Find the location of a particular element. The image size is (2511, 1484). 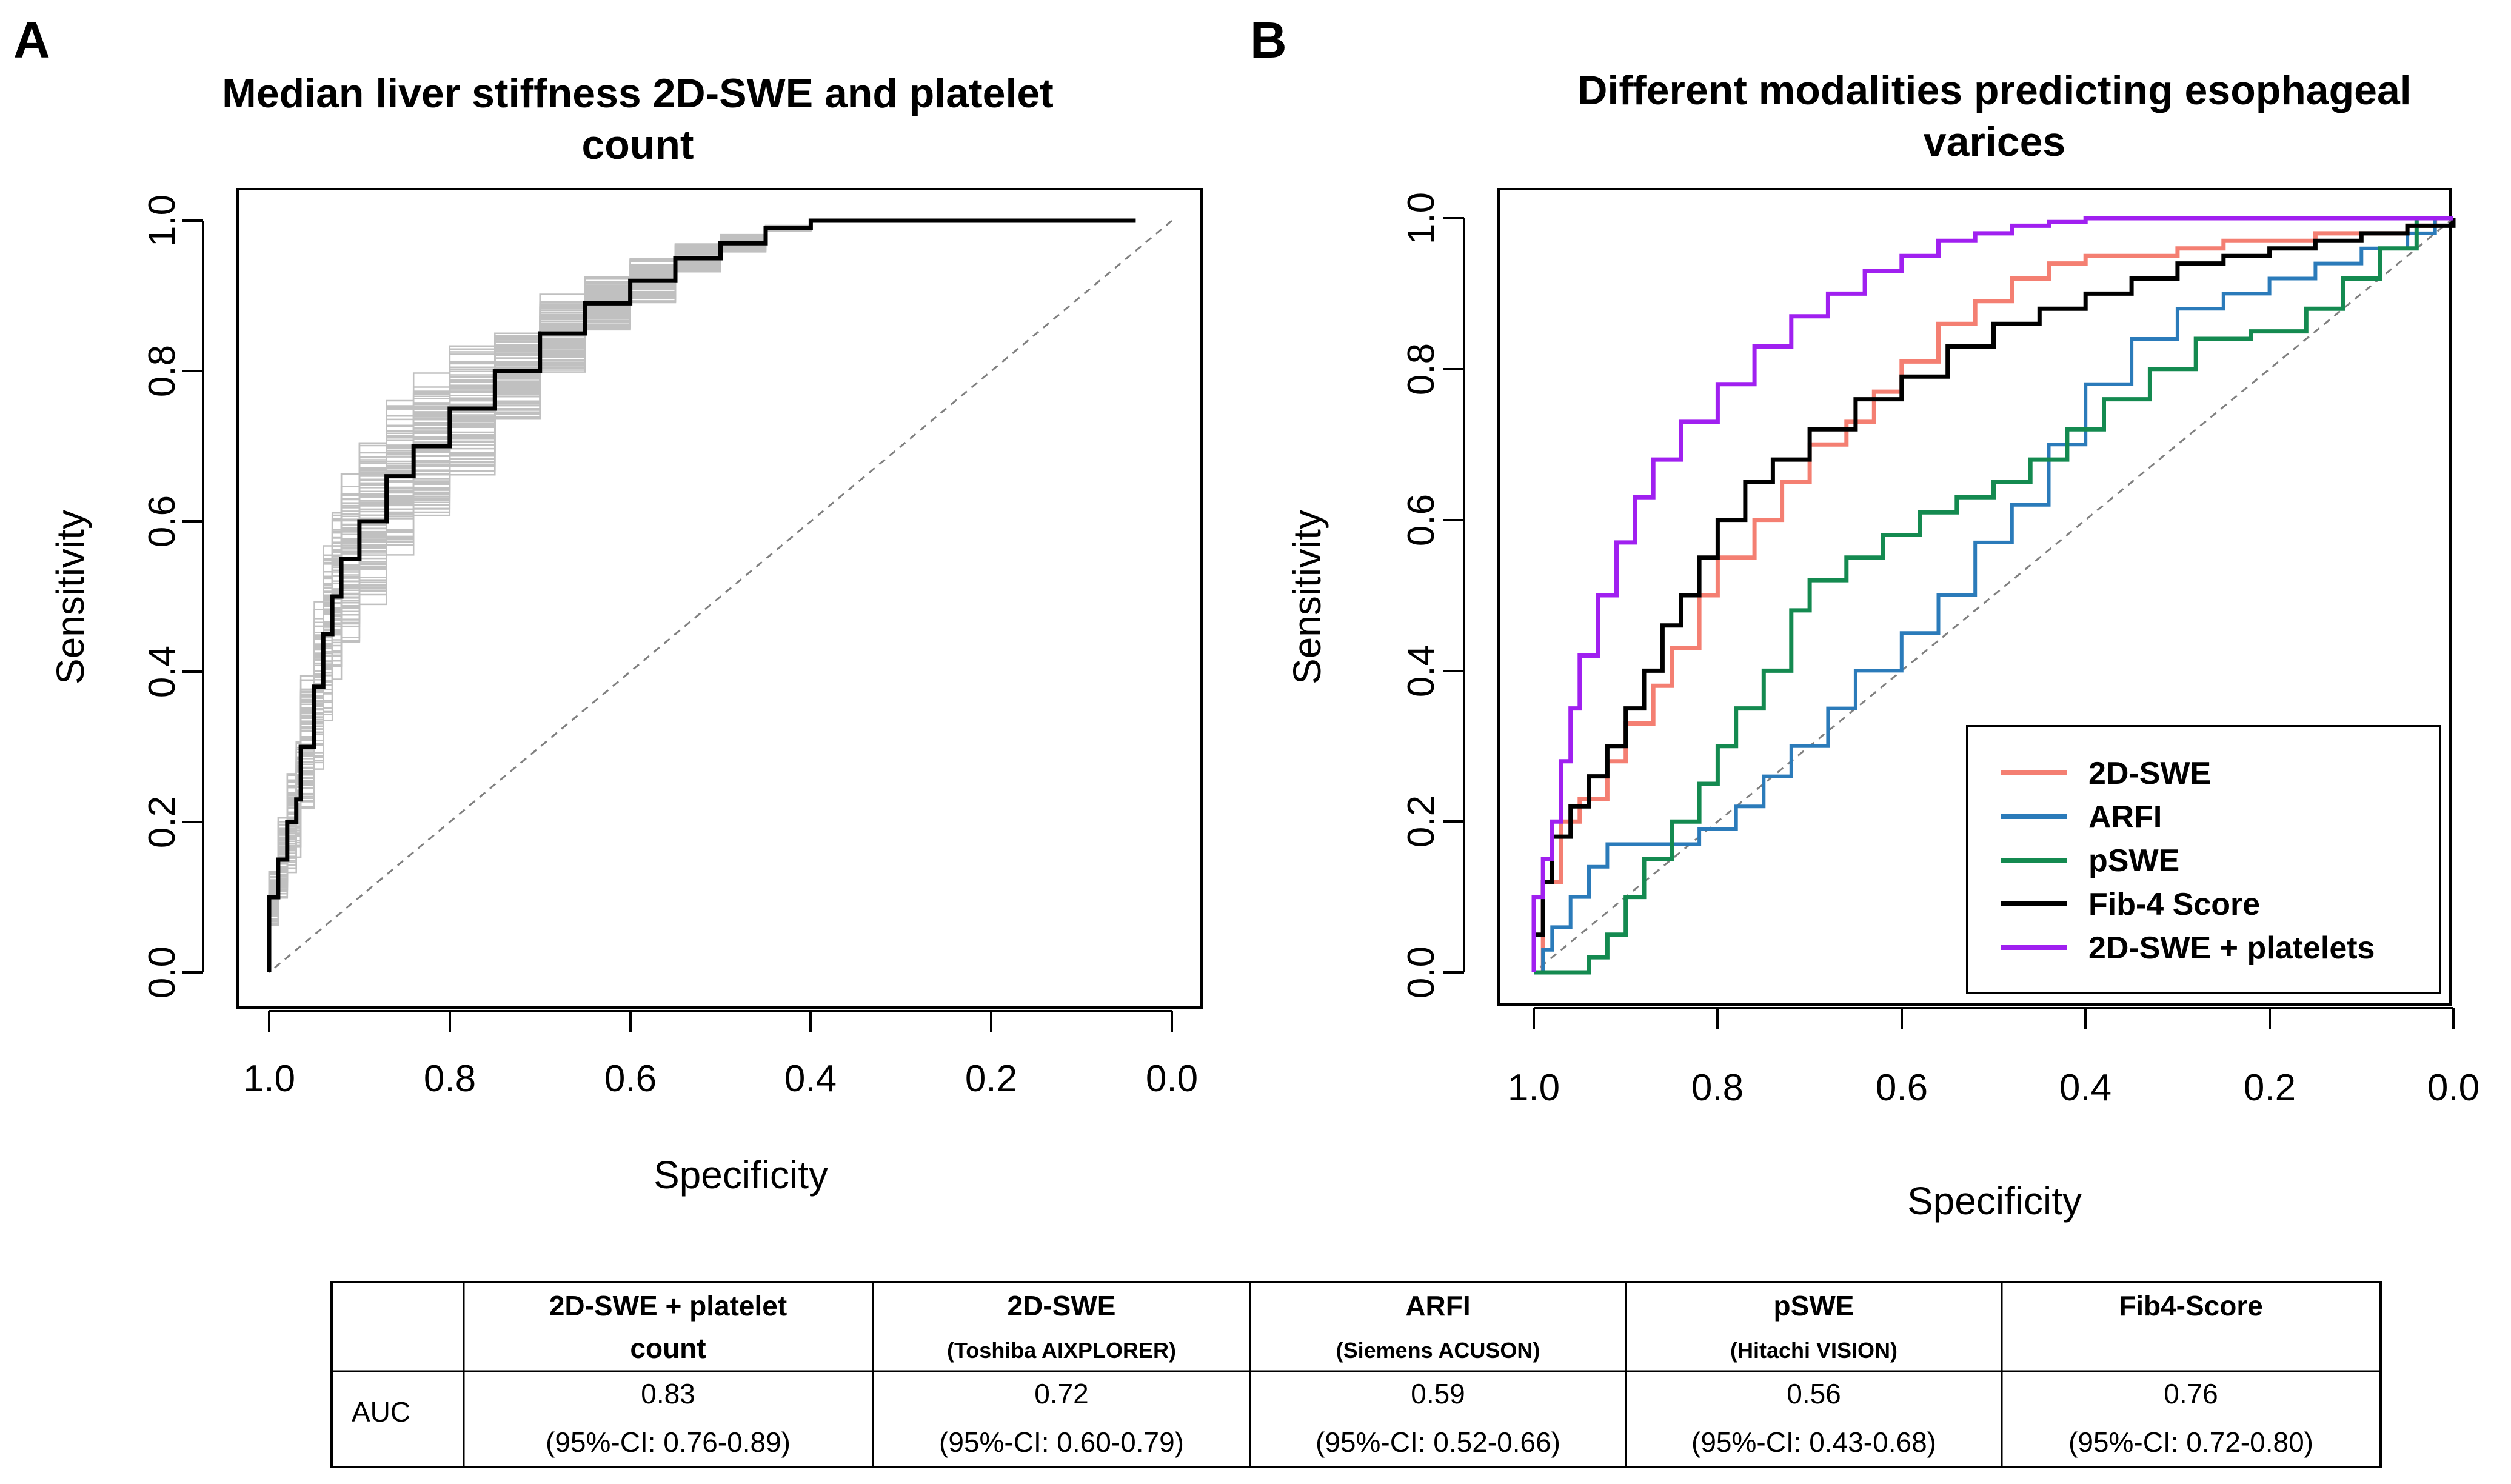

table-auc-col2: 0.72 is located at coordinates (1061, 1393).